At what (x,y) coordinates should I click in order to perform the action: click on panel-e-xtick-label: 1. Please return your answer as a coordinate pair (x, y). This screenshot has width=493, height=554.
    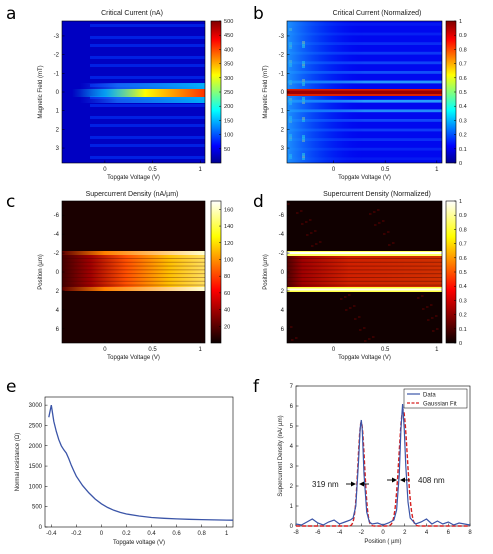
    Looking at the image, I should click on (227, 534).